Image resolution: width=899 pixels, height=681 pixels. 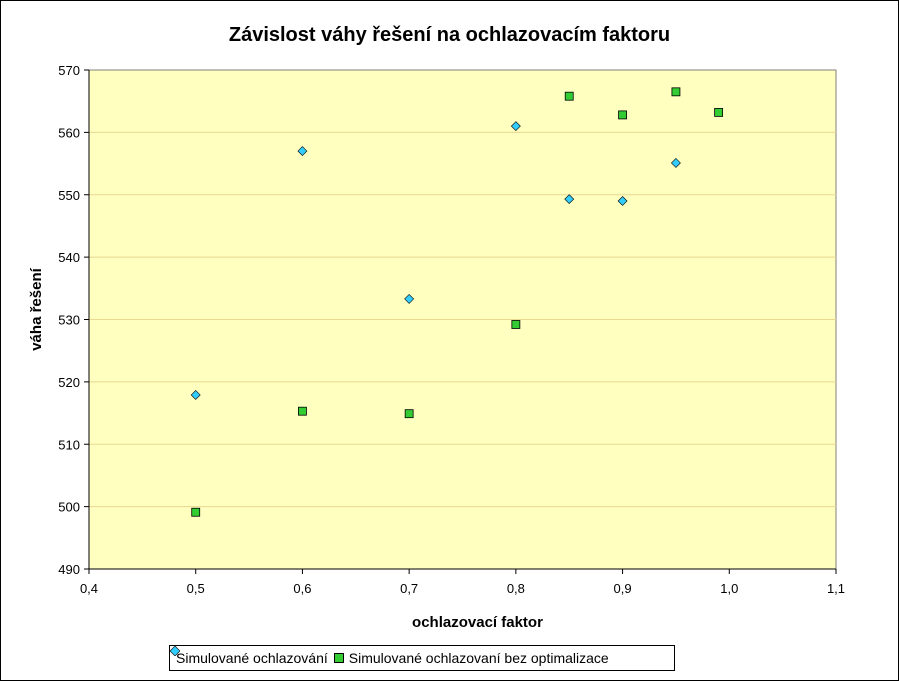 I want to click on y-tick-label: 520, so click(x=69, y=382).